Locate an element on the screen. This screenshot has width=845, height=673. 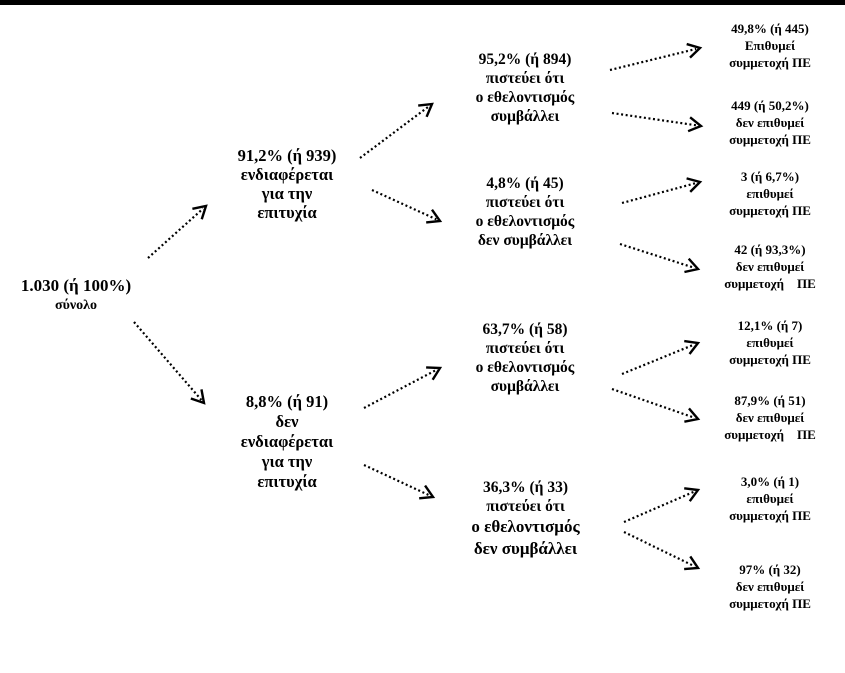
arrow-root-to-not-interested is located at coordinates (169, 363).